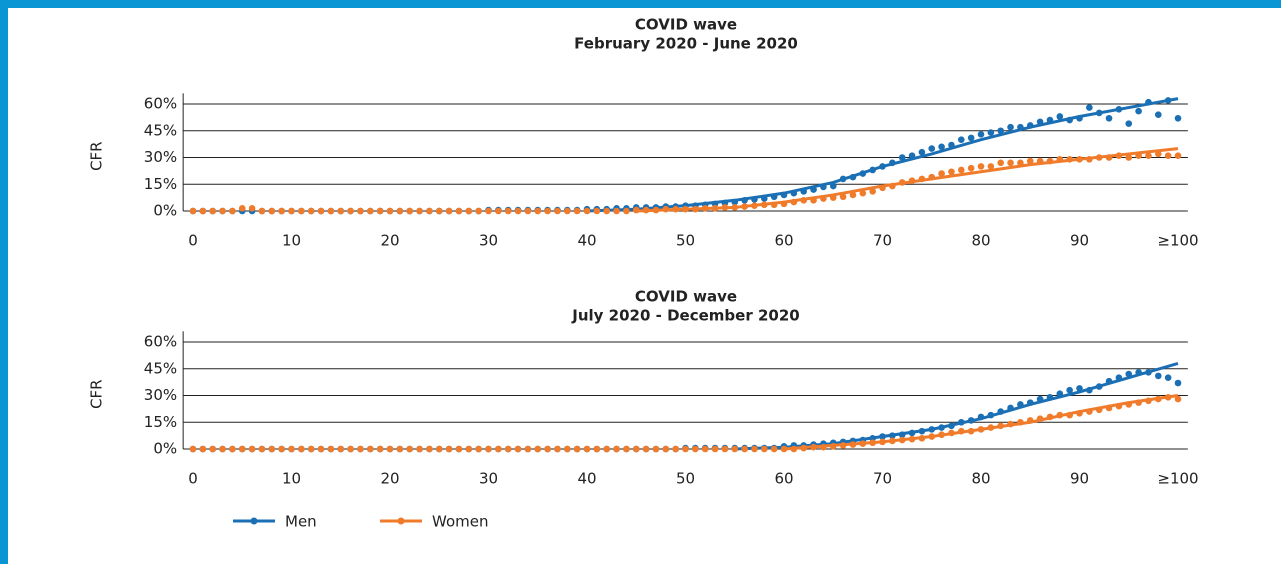 The image size is (1281, 564). Describe the element at coordinates (640, 4) in the screenshot. I see `frame-top` at that location.